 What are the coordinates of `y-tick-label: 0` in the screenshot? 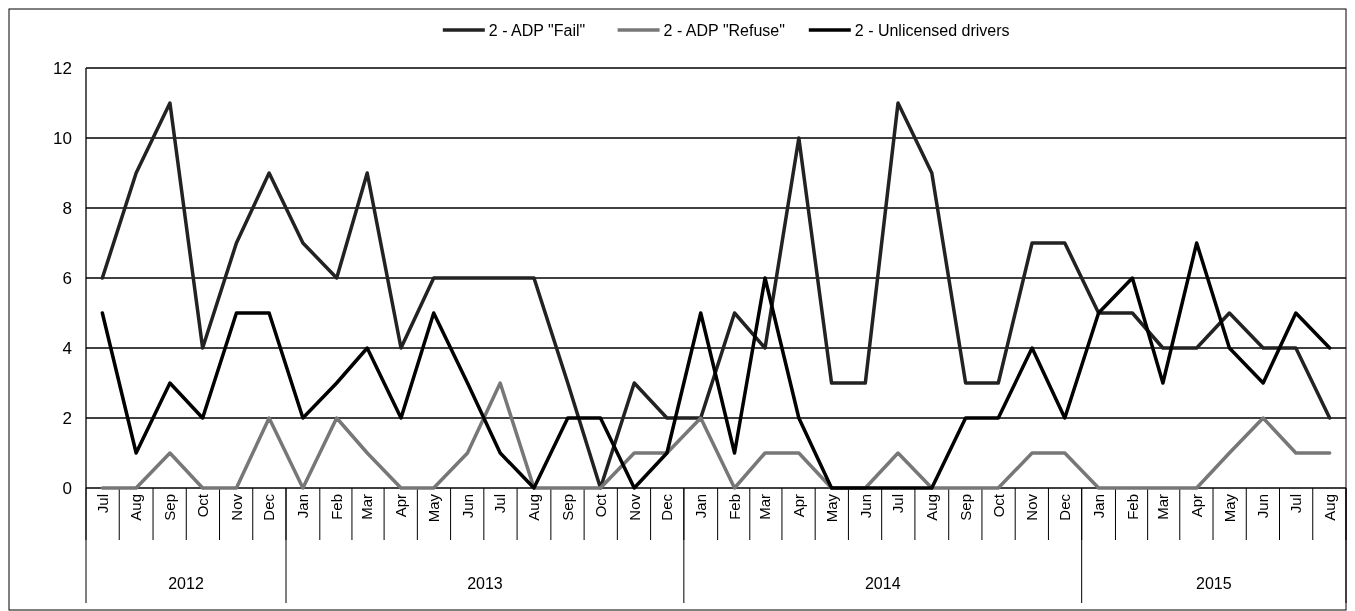 It's located at (67, 488).